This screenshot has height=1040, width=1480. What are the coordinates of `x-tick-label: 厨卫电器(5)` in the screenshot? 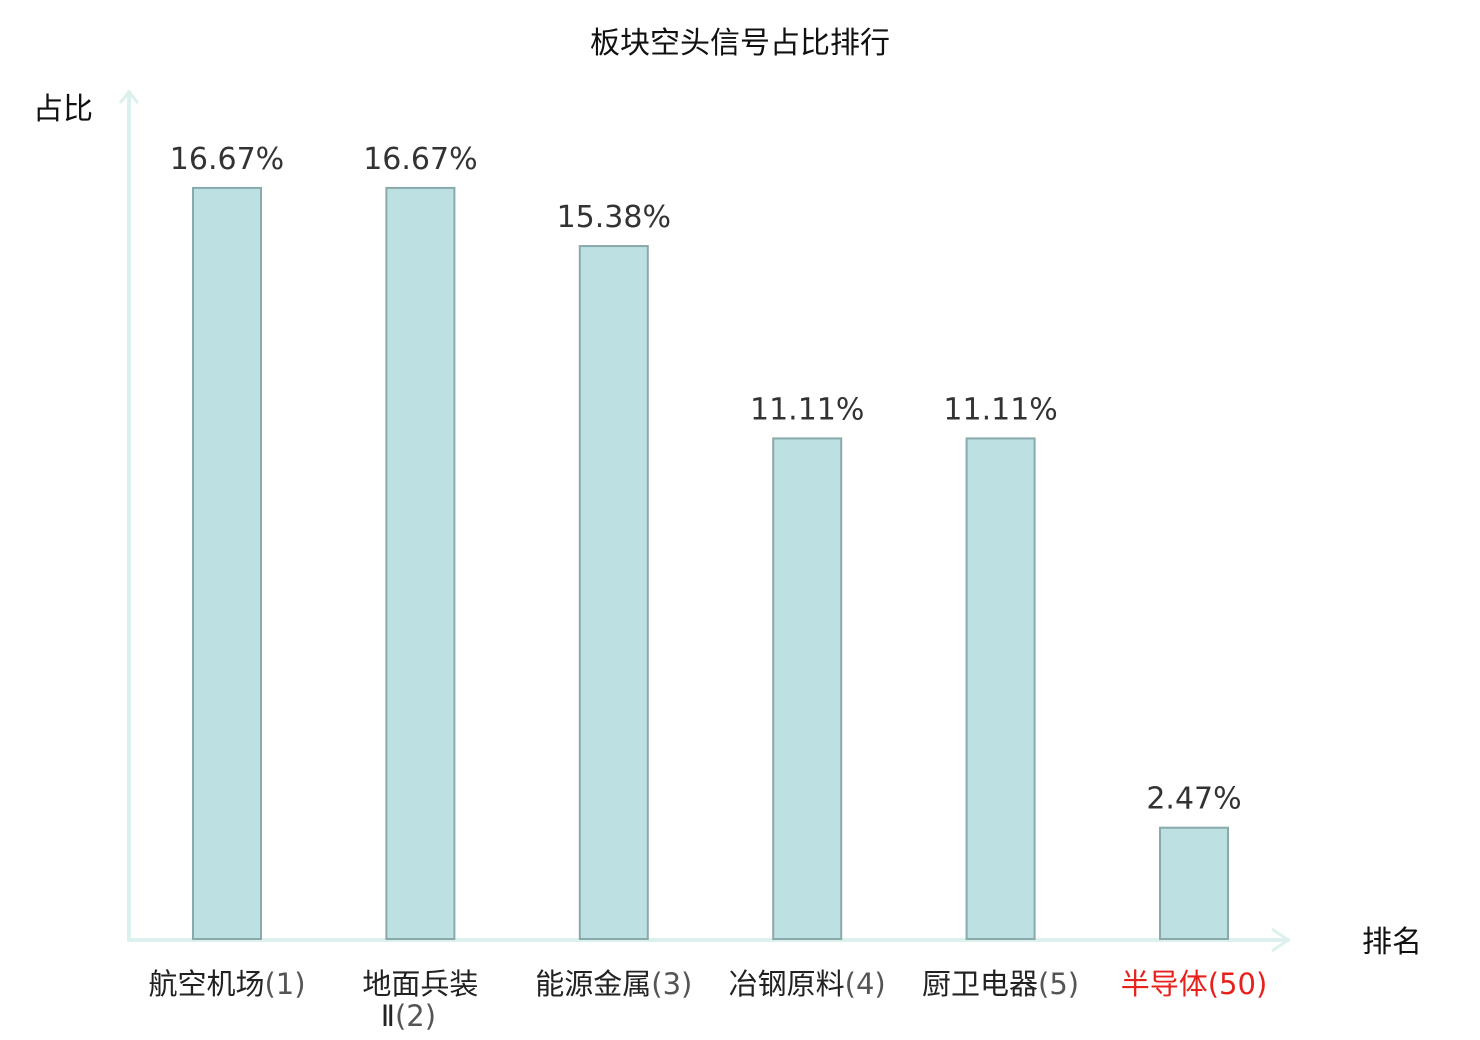 It's located at (1000, 984).